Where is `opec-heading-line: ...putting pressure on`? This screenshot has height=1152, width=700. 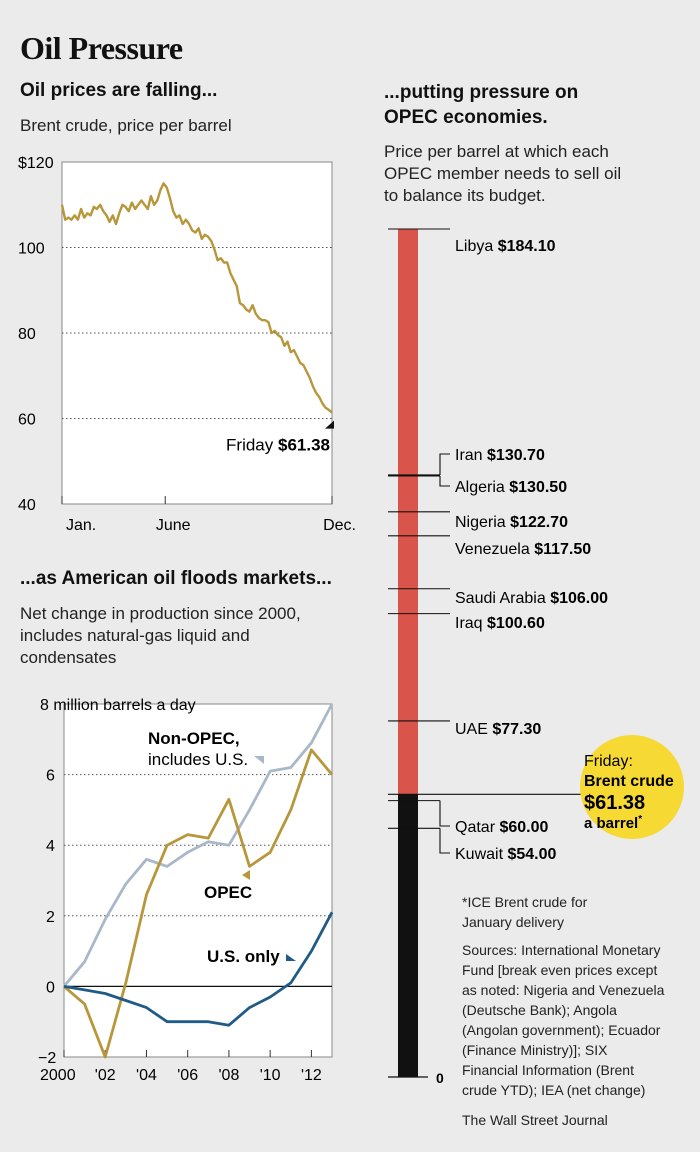 opec-heading-line: ...putting pressure on is located at coordinates (481, 92).